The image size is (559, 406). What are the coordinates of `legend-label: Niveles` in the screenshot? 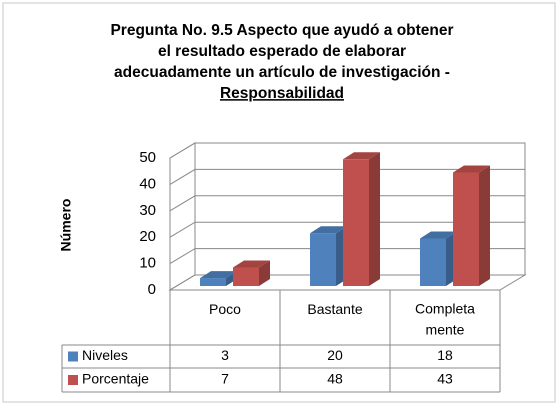 It's located at (105, 355).